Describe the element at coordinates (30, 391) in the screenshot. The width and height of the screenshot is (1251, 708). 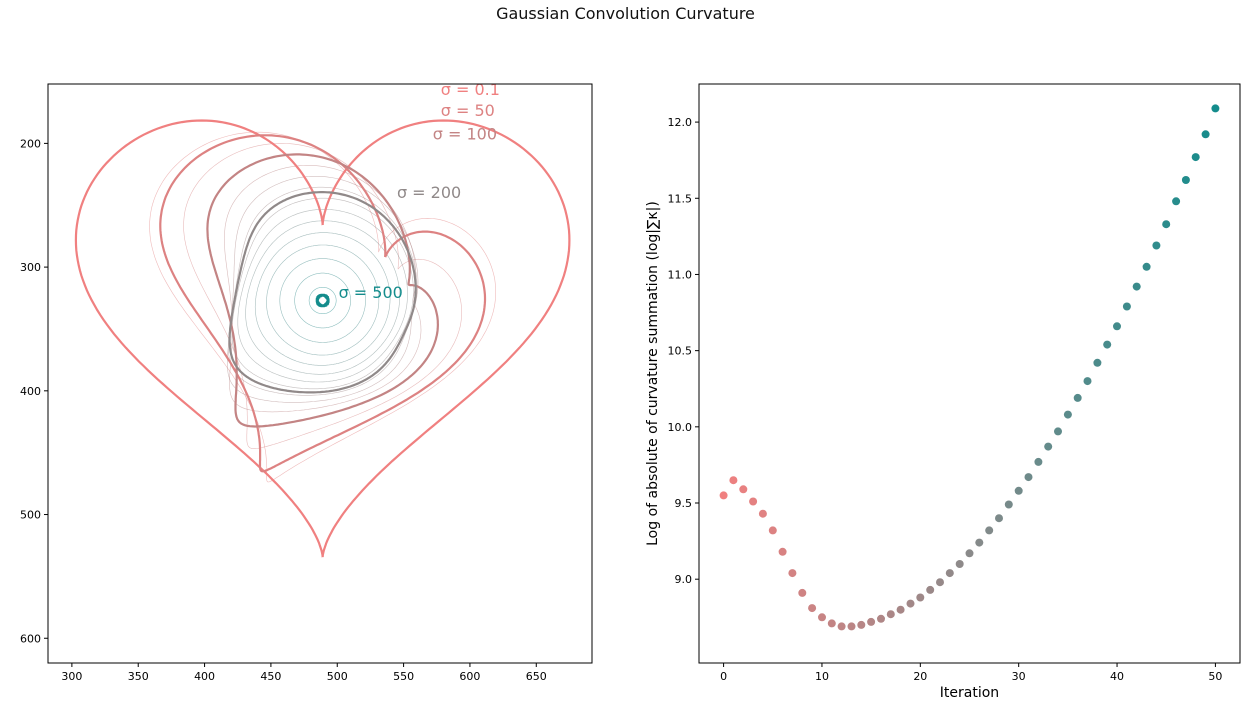
I see `left-y-tick-label: 400` at that location.